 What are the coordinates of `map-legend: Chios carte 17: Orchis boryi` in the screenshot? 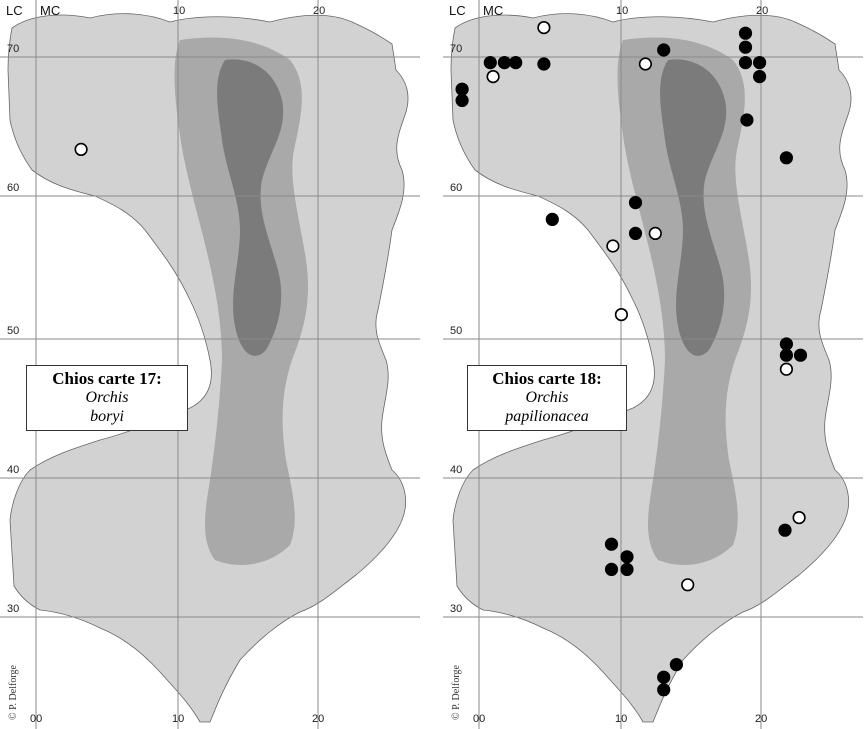 It's located at (107, 398).